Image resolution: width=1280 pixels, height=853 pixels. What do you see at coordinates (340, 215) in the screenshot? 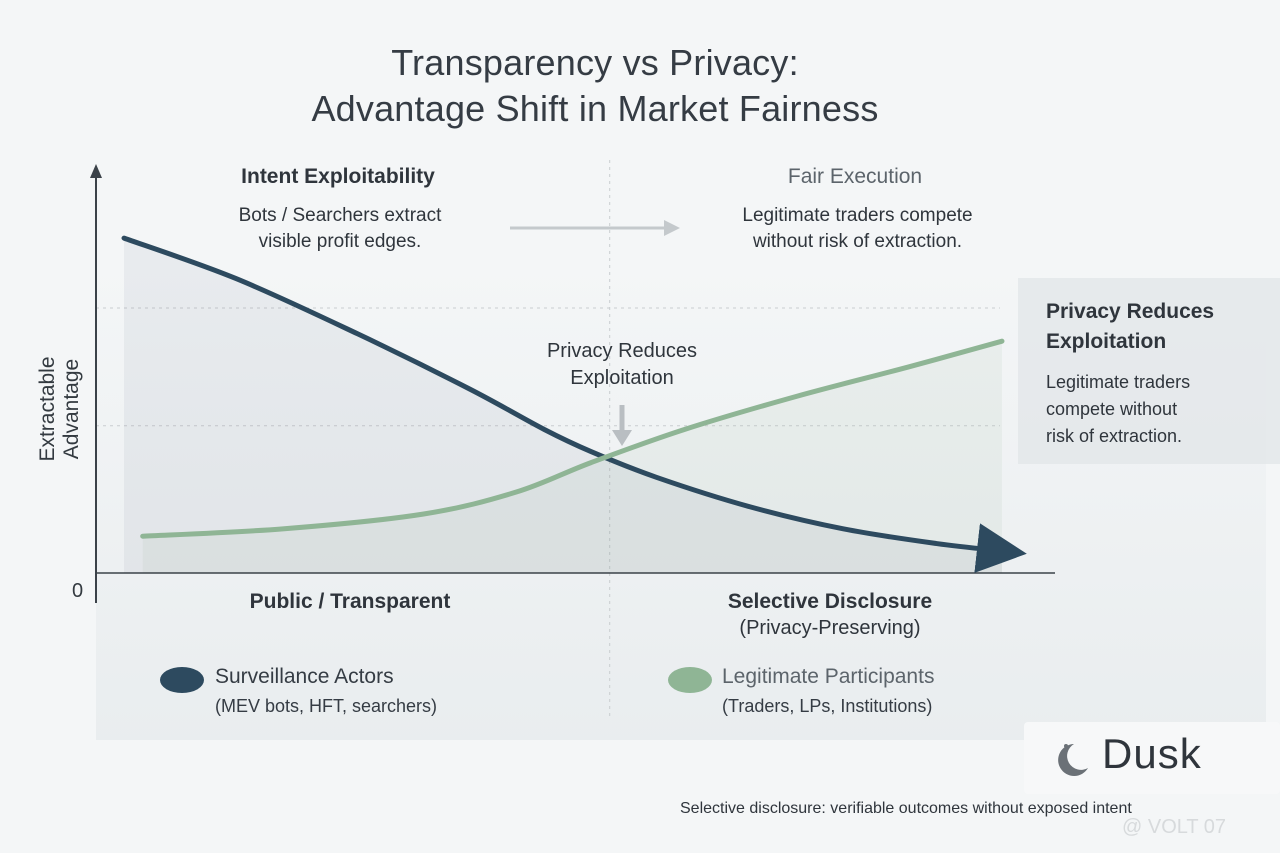
I see `left-region-subtitle-line-1: Bots / Searchers extract` at bounding box center [340, 215].